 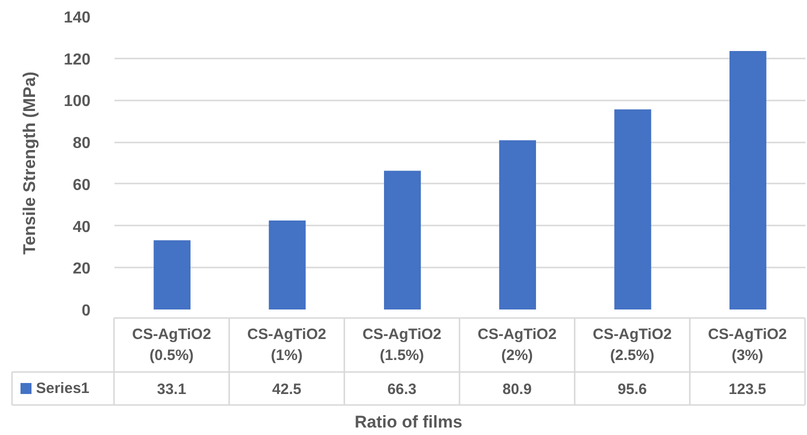 What do you see at coordinates (81, 185) in the screenshot?
I see `y-tick-label: 60` at bounding box center [81, 185].